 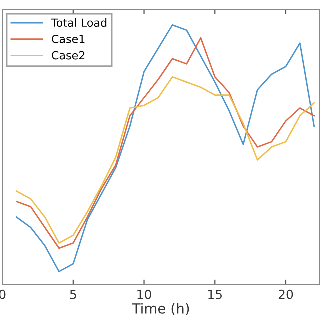 What do you see at coordinates (79, 23) in the screenshot?
I see `legend-label: Total Load` at bounding box center [79, 23].